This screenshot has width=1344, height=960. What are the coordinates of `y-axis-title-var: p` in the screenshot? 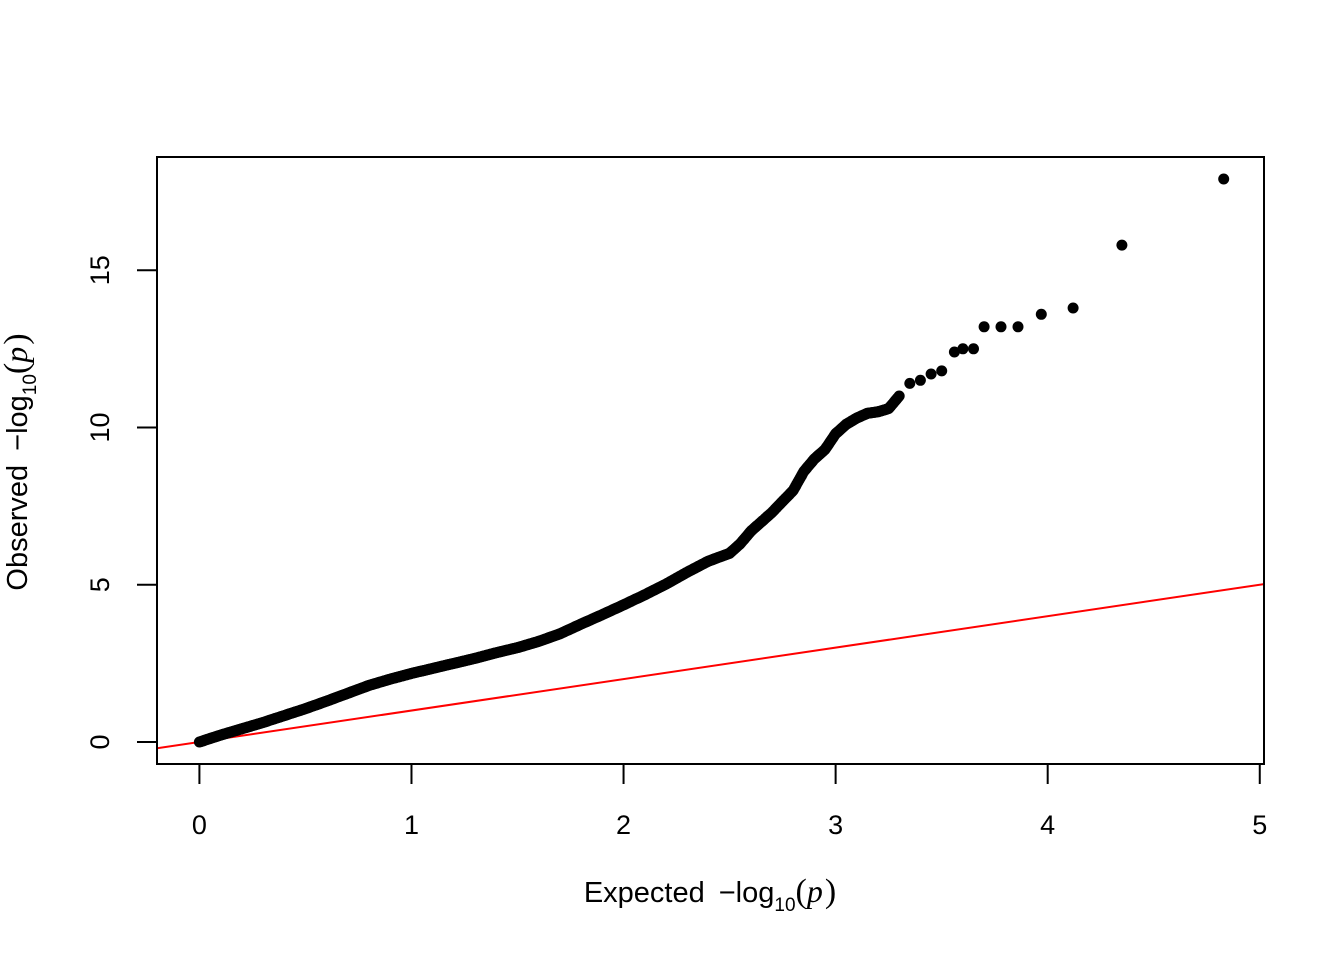 It's located at (17, 356).